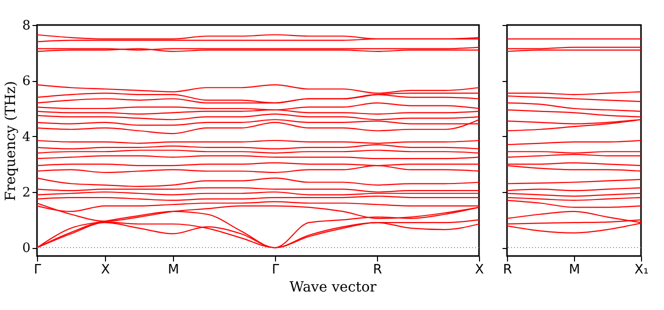 The width and height of the screenshot is (664, 310). Describe the element at coordinates (26, 26) in the screenshot. I see `y-tick-label: 8` at that location.